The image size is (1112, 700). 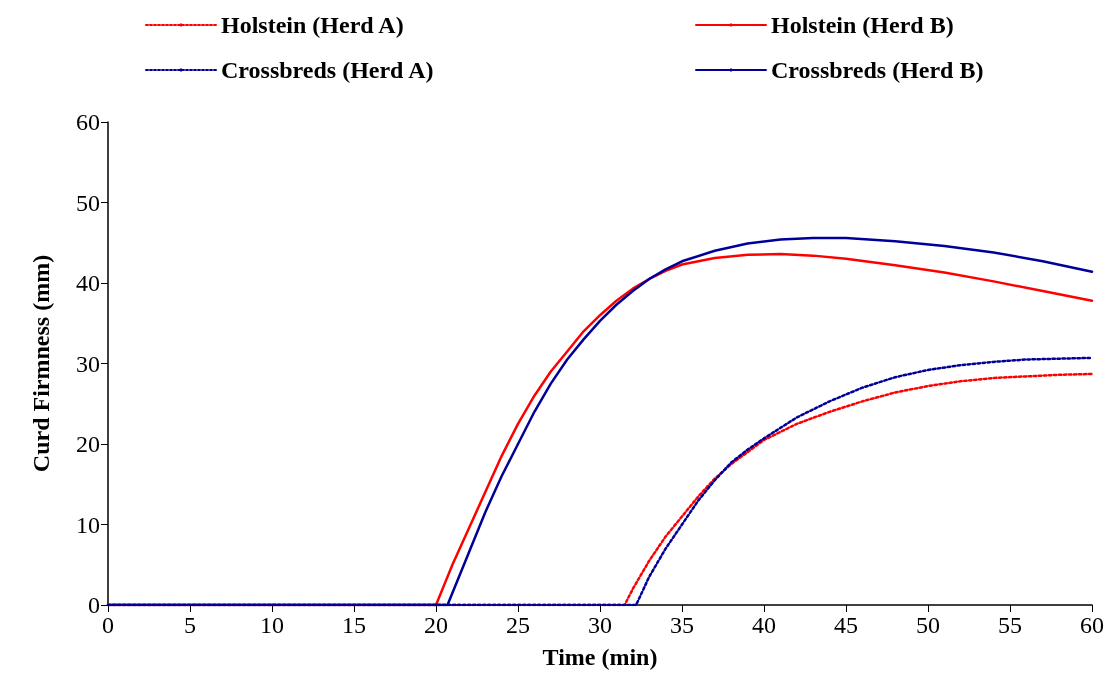 What do you see at coordinates (518, 625) in the screenshot?
I see `x-tick-label: 25` at bounding box center [518, 625].